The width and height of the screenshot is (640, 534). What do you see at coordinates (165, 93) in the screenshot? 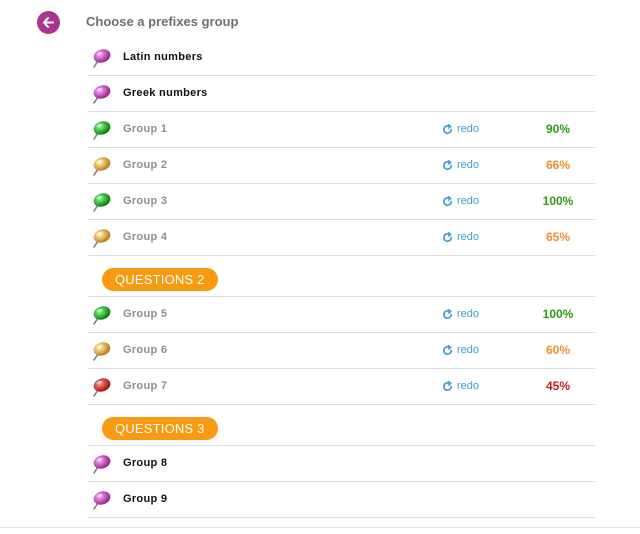
I see `group-label: Greek numbers` at bounding box center [165, 93].